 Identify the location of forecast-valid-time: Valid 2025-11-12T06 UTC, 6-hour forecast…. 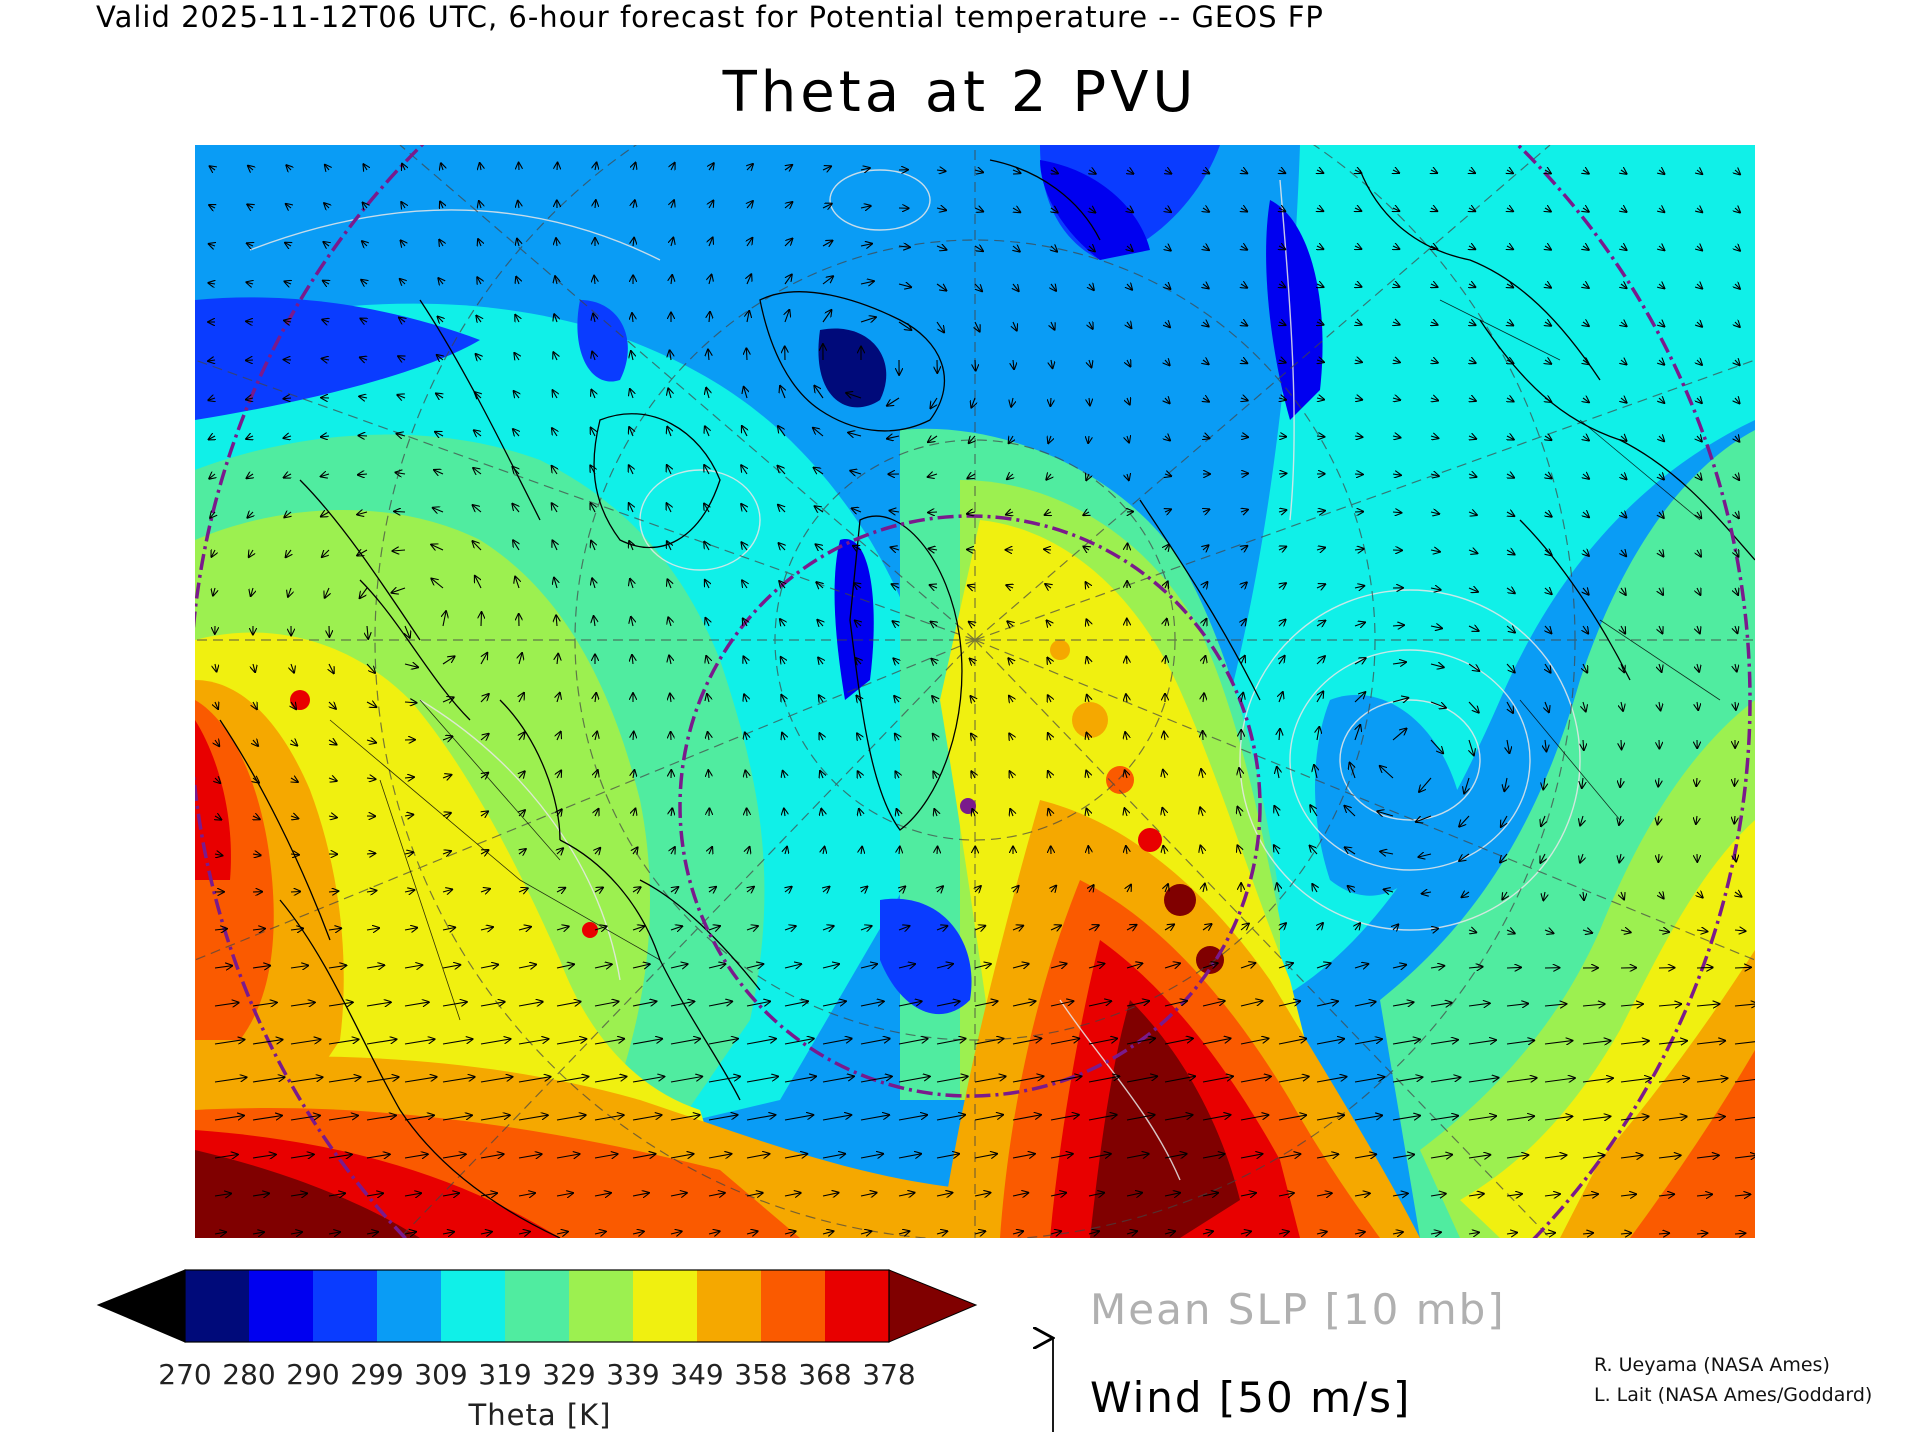
(710, 17).